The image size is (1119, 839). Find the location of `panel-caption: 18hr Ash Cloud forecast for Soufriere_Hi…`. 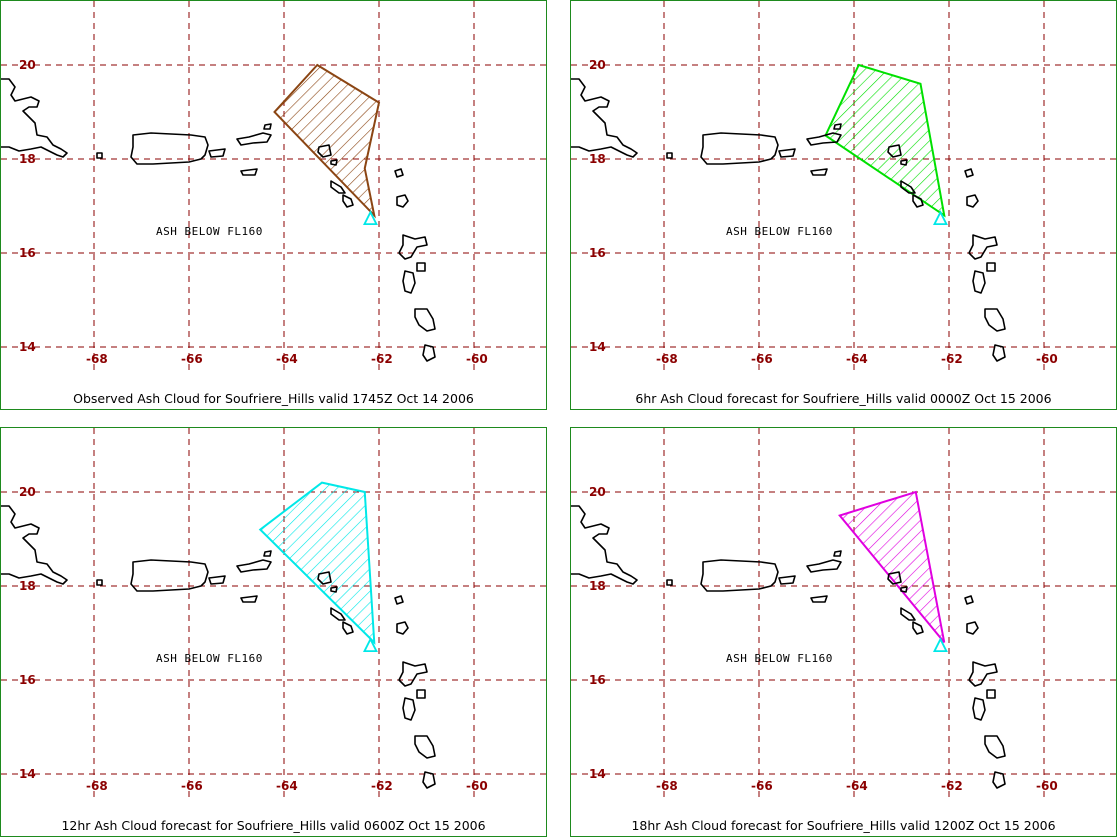

panel-caption: 18hr Ash Cloud forecast for Soufriere_Hi… is located at coordinates (843, 825).